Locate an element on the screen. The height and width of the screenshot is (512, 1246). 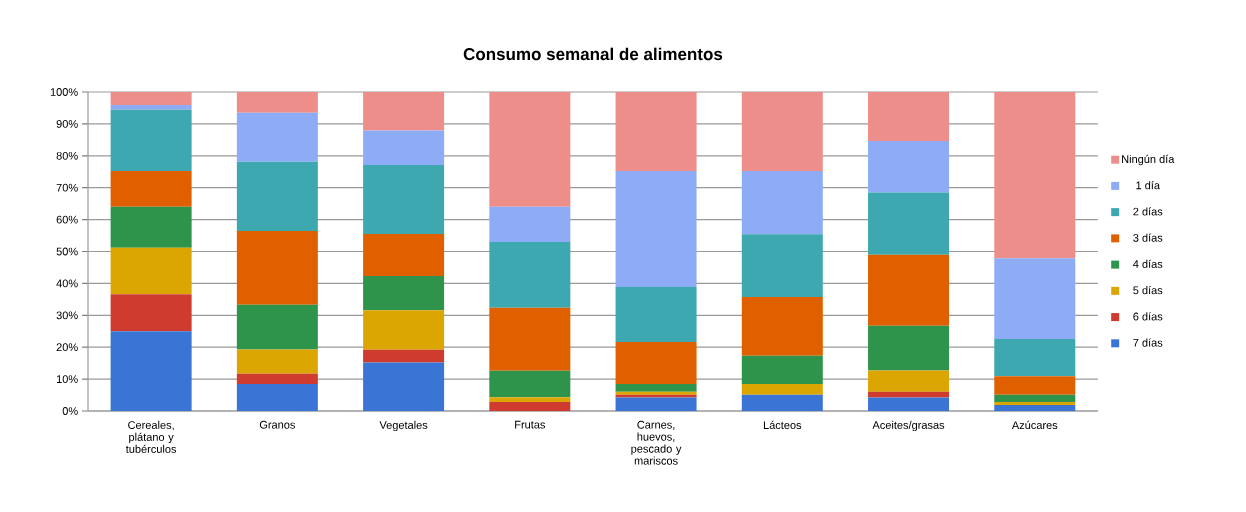
y-tick-label: 80% is located at coordinates (67, 155).